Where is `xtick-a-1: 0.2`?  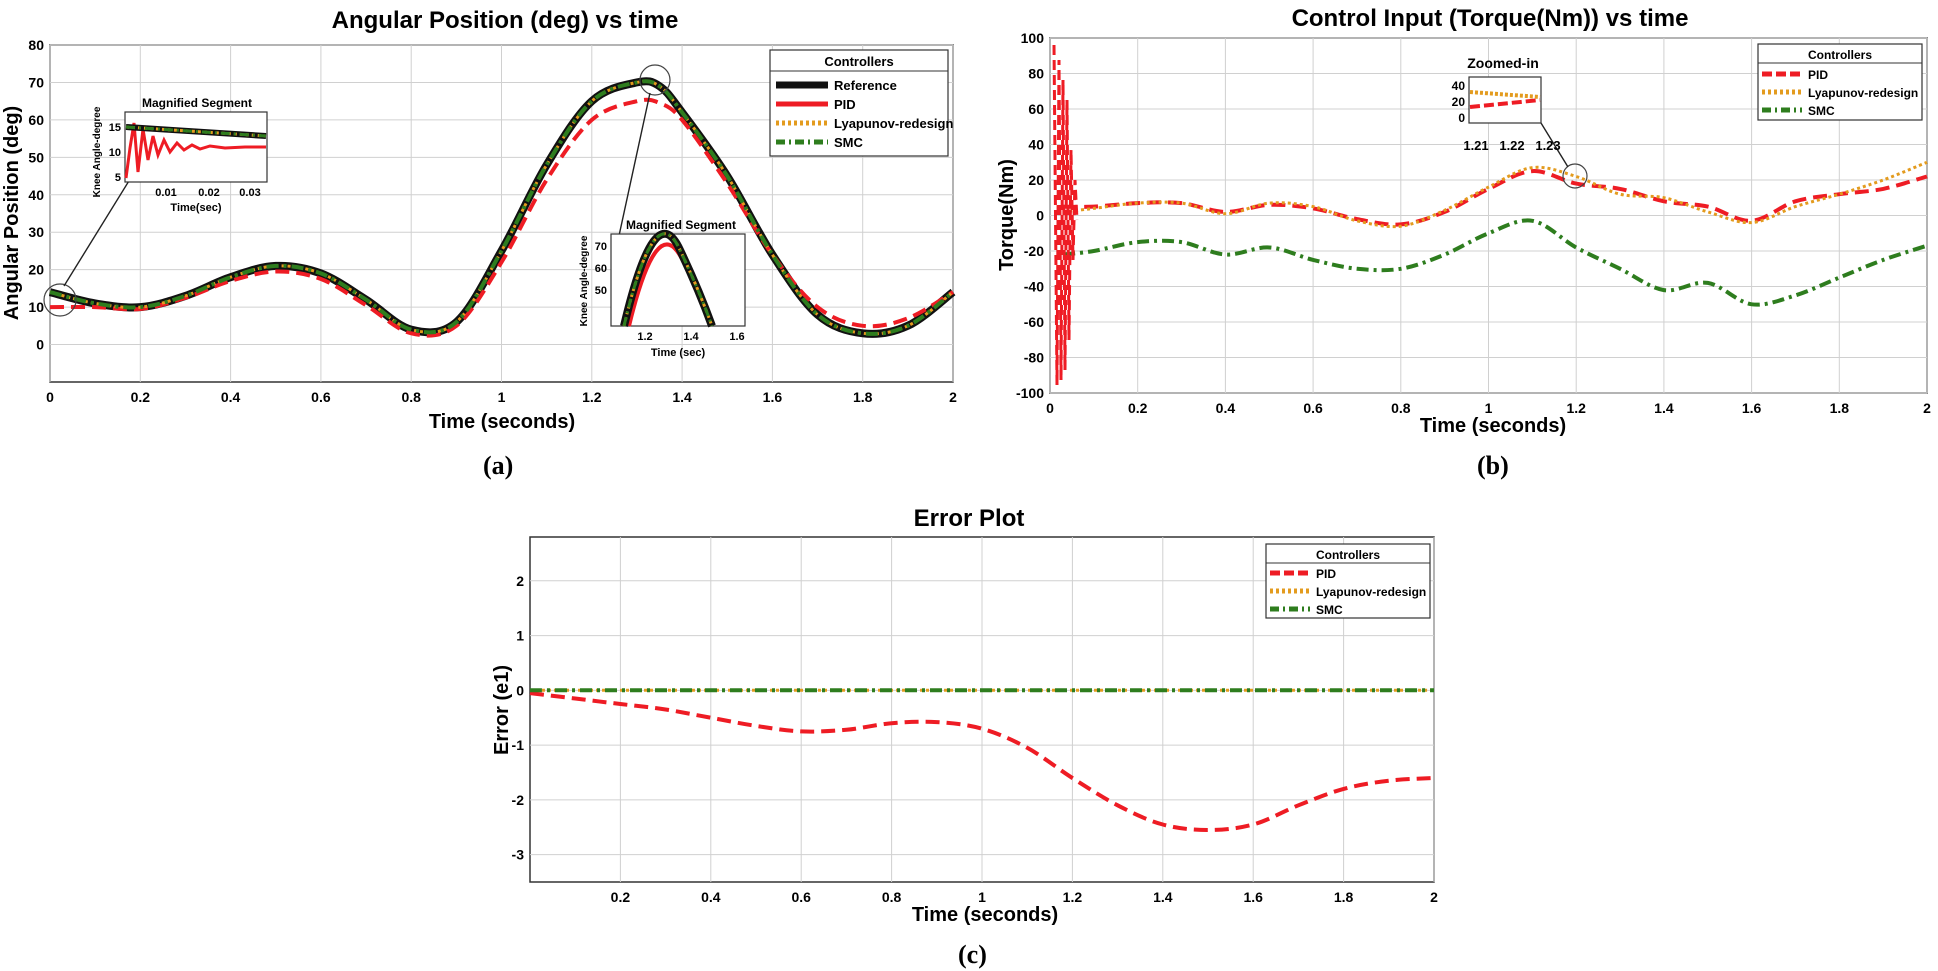
xtick-a-1: 0.2 is located at coordinates (141, 397).